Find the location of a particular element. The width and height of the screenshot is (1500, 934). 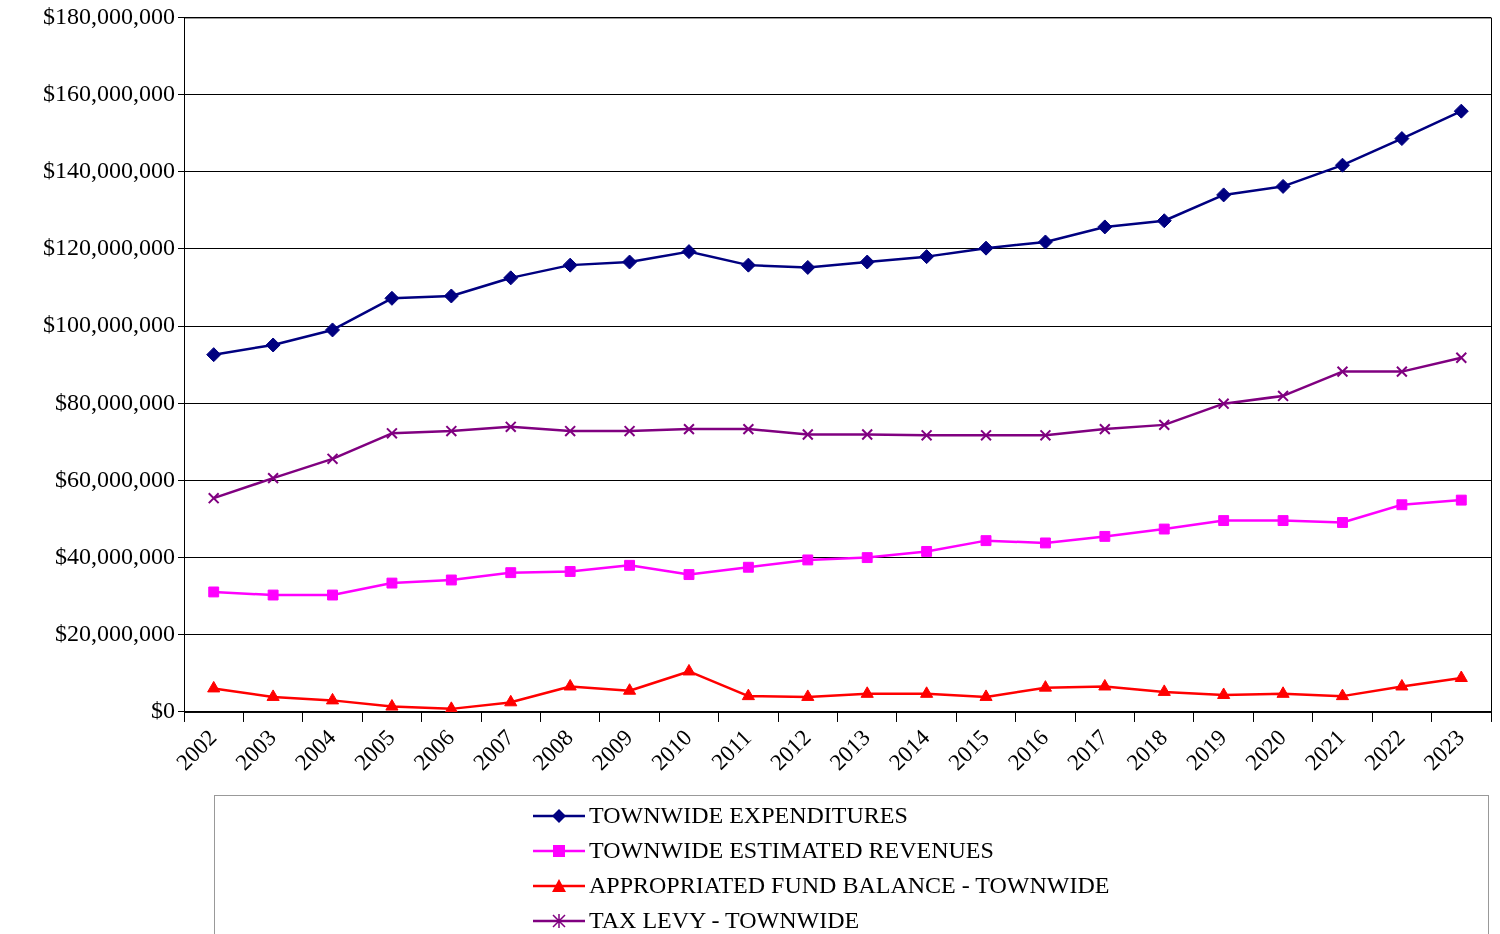

y-tick-label: $40,000,000 is located at coordinates (115, 555).